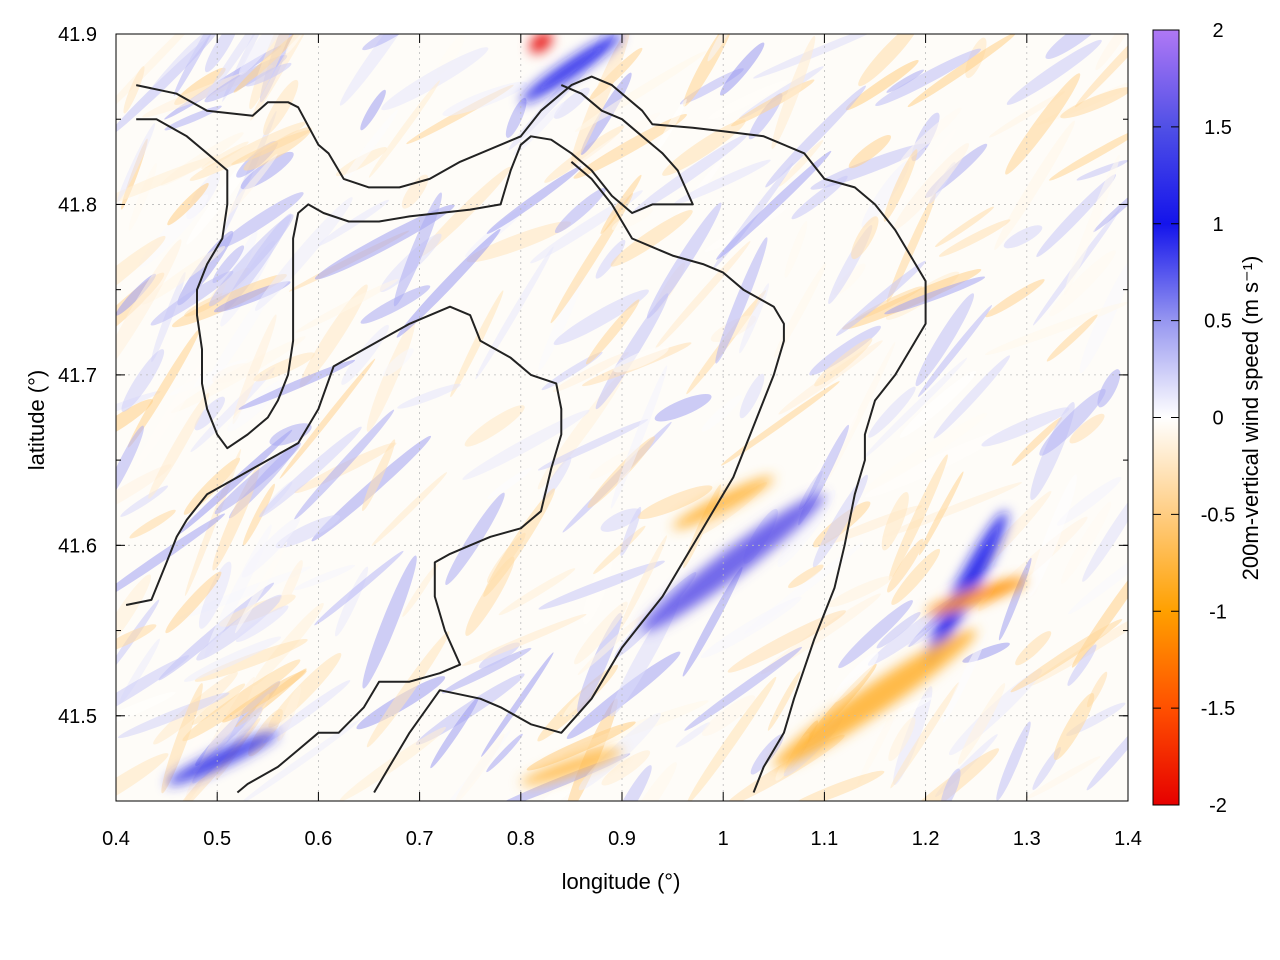 Image resolution: width=1280 pixels, height=960 pixels. I want to click on y-tick-label: 41.5, so click(77, 717).